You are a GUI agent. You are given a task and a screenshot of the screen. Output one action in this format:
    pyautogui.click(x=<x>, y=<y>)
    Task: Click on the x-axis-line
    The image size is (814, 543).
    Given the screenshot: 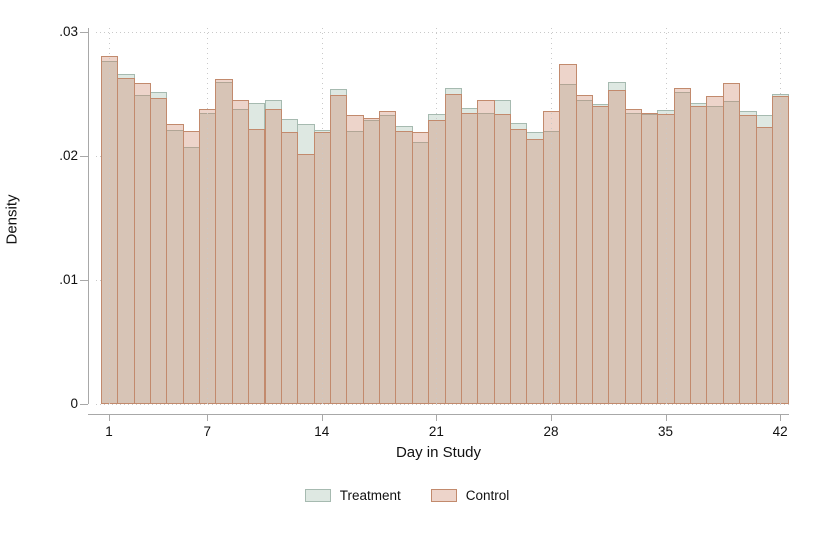 What is the action you would take?
    pyautogui.click(x=438, y=414)
    